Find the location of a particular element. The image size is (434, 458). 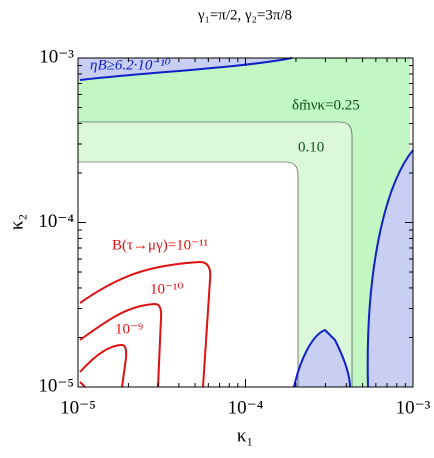

annotation: 10⁻⁹ is located at coordinates (129, 329).